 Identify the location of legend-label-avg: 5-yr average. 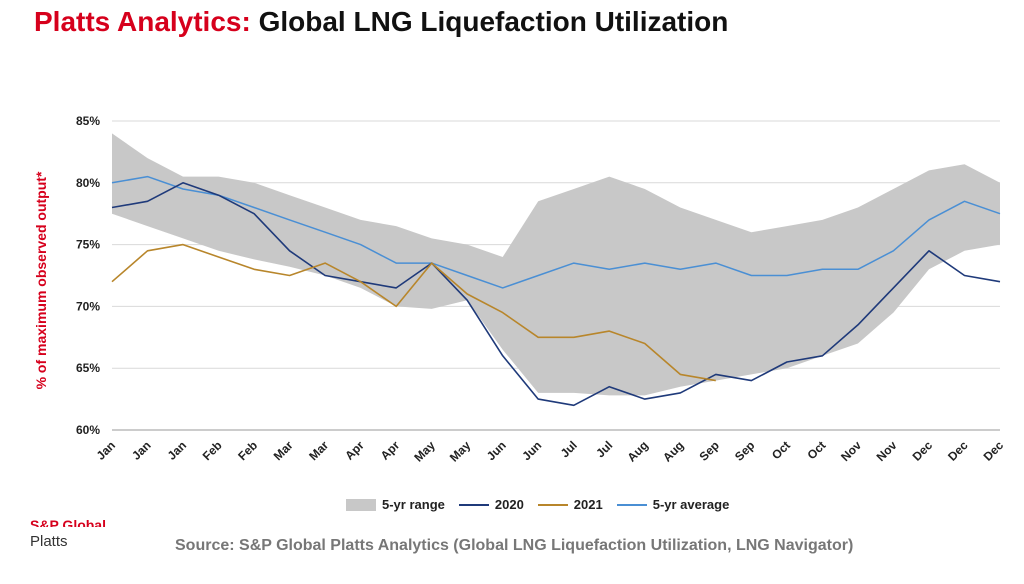
(691, 504).